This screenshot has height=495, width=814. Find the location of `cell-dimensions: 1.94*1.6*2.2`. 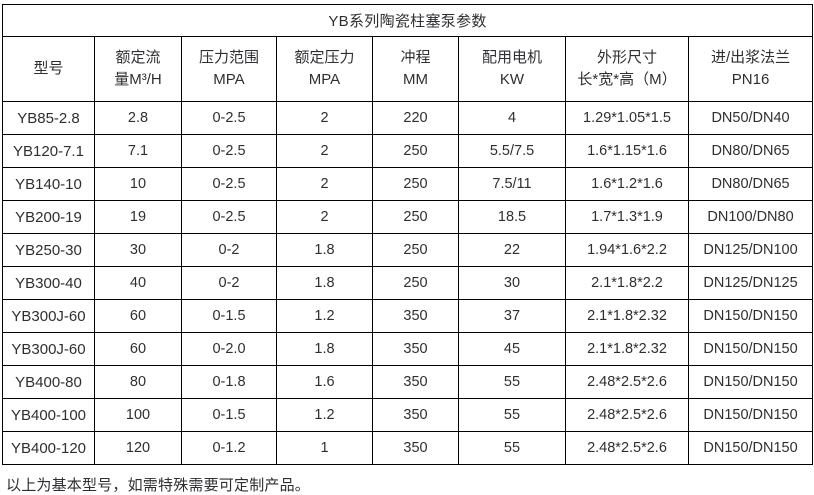

cell-dimensions: 1.94*1.6*2.2 is located at coordinates (627, 250).